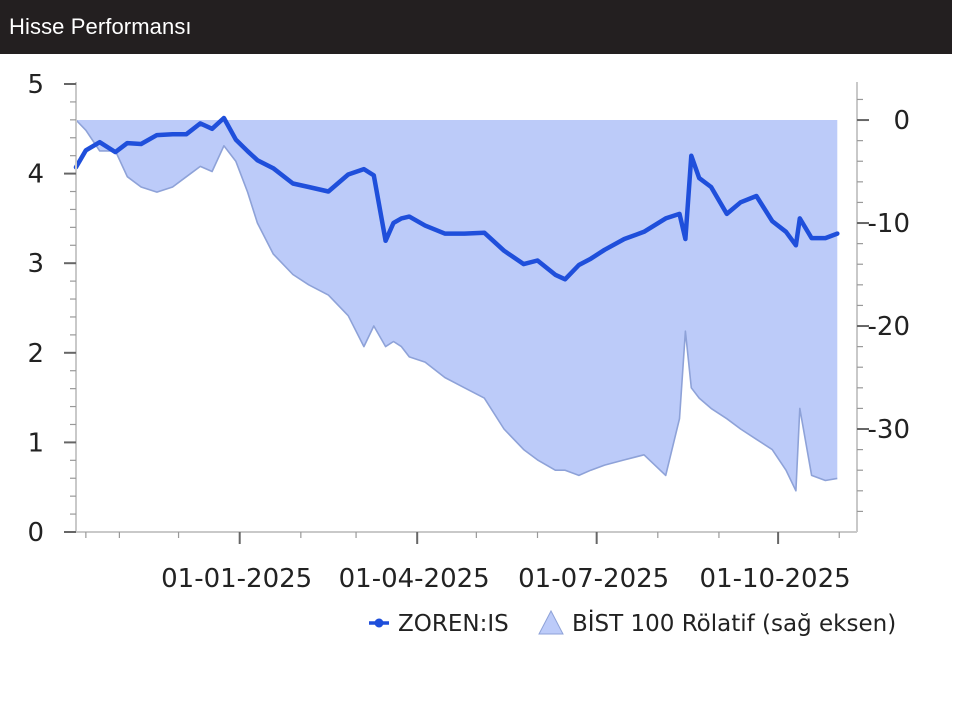 This screenshot has height=702, width=960. I want to click on legend-label-zoren: ZOREN:IS, so click(453, 624).